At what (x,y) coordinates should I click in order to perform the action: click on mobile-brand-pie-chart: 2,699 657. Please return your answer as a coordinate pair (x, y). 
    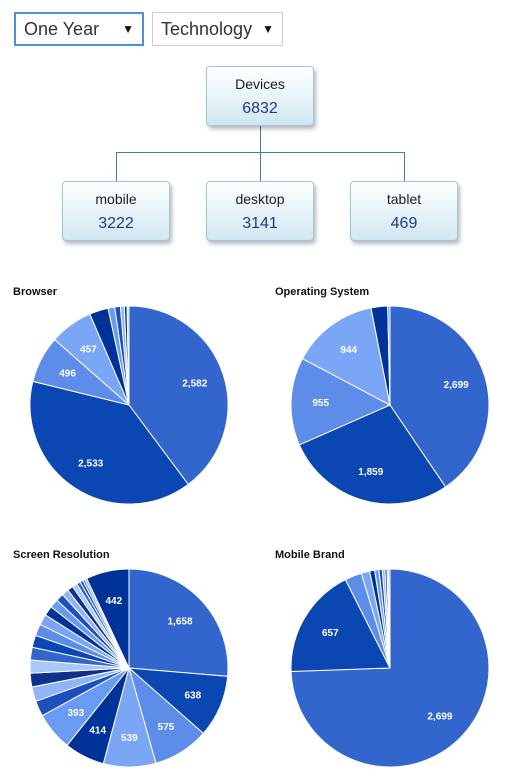
    Looking at the image, I should click on (390, 668).